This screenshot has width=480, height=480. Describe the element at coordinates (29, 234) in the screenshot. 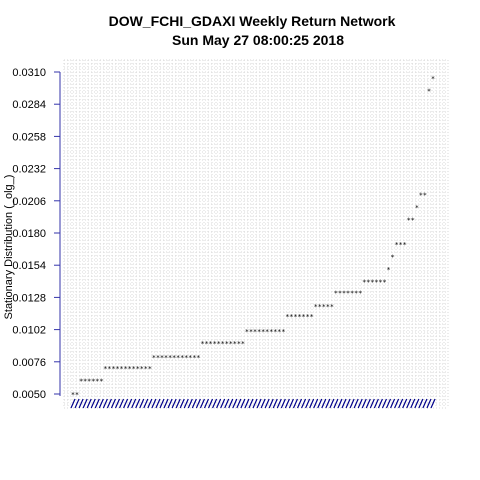

I see `y-tick-label: 0.0180` at that location.